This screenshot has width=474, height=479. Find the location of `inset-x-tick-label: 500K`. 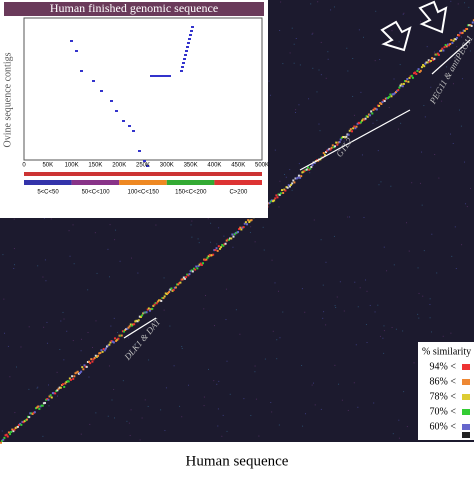

inset-x-tick-label: 500K is located at coordinates (262, 166).